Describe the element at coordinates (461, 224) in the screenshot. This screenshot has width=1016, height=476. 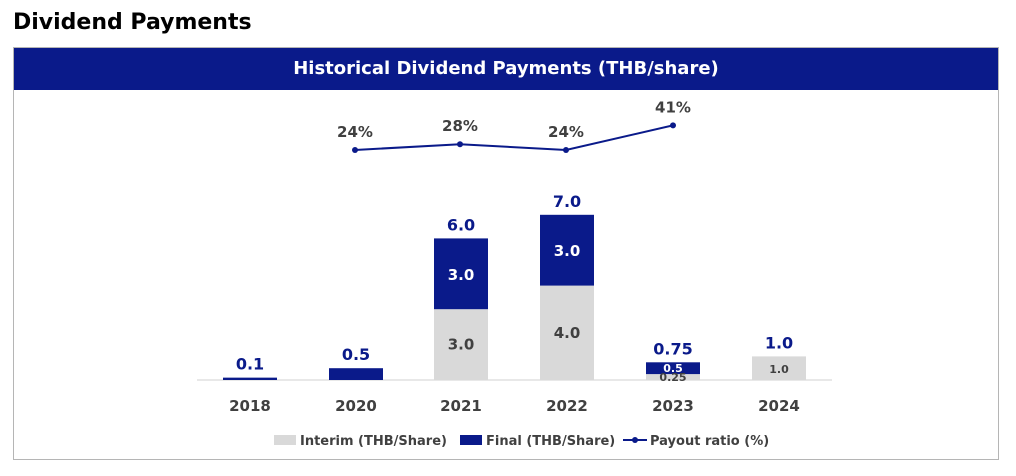
I see `total-label-2021: 6.0` at that location.